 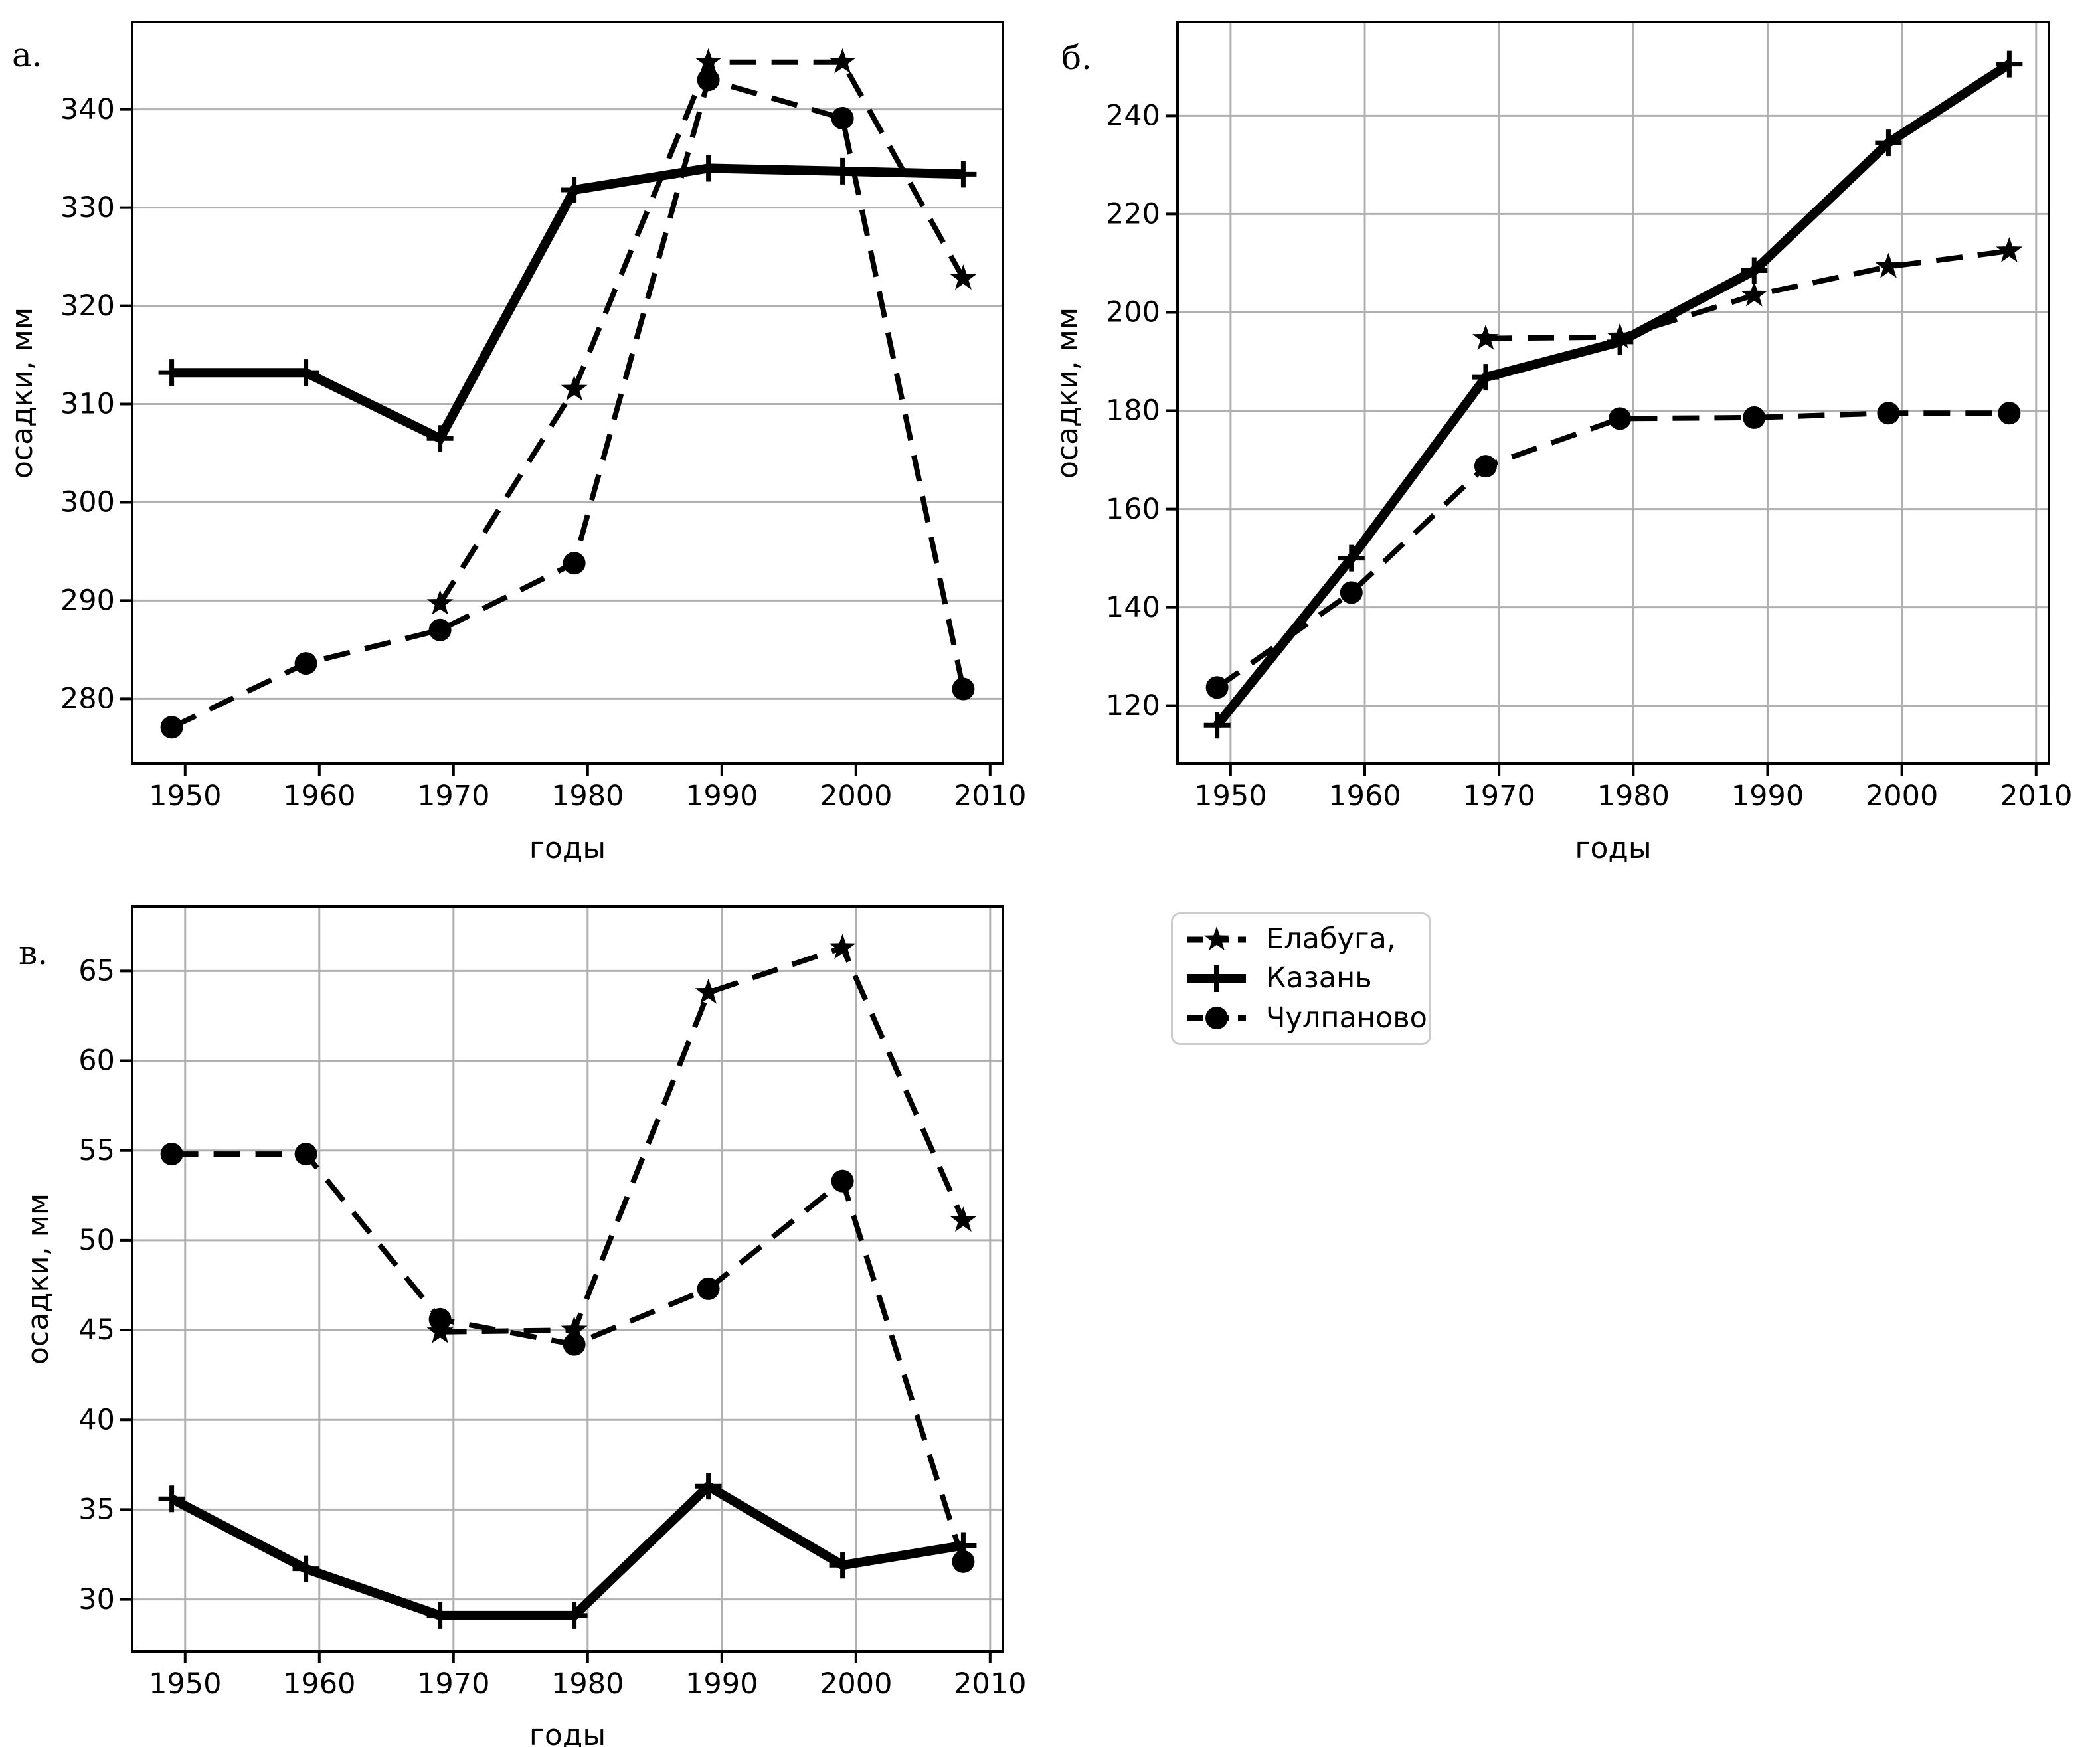 I want to click on y-tick-label: 65, so click(x=97, y=971).